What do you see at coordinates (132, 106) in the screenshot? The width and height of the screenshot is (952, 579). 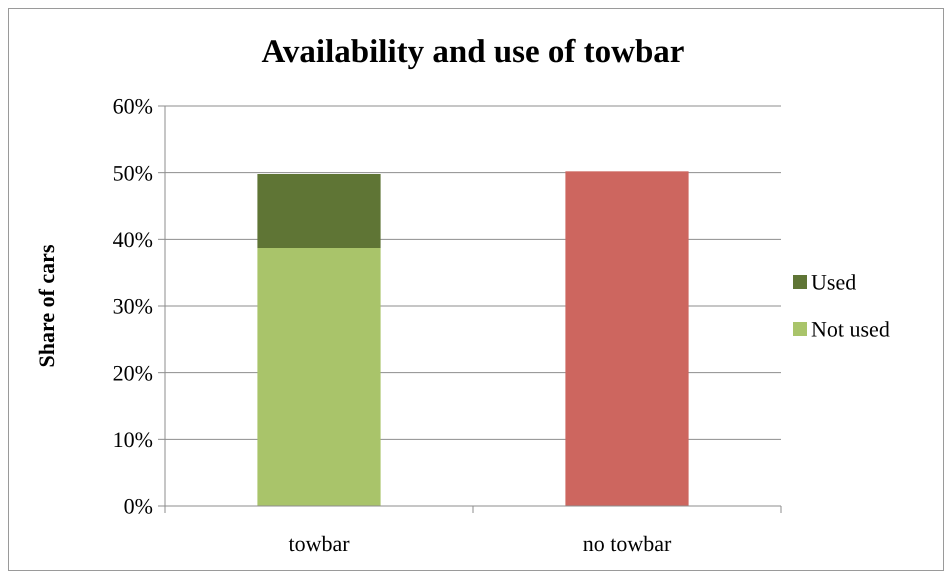 I see `y-tick-label: 60%` at bounding box center [132, 106].